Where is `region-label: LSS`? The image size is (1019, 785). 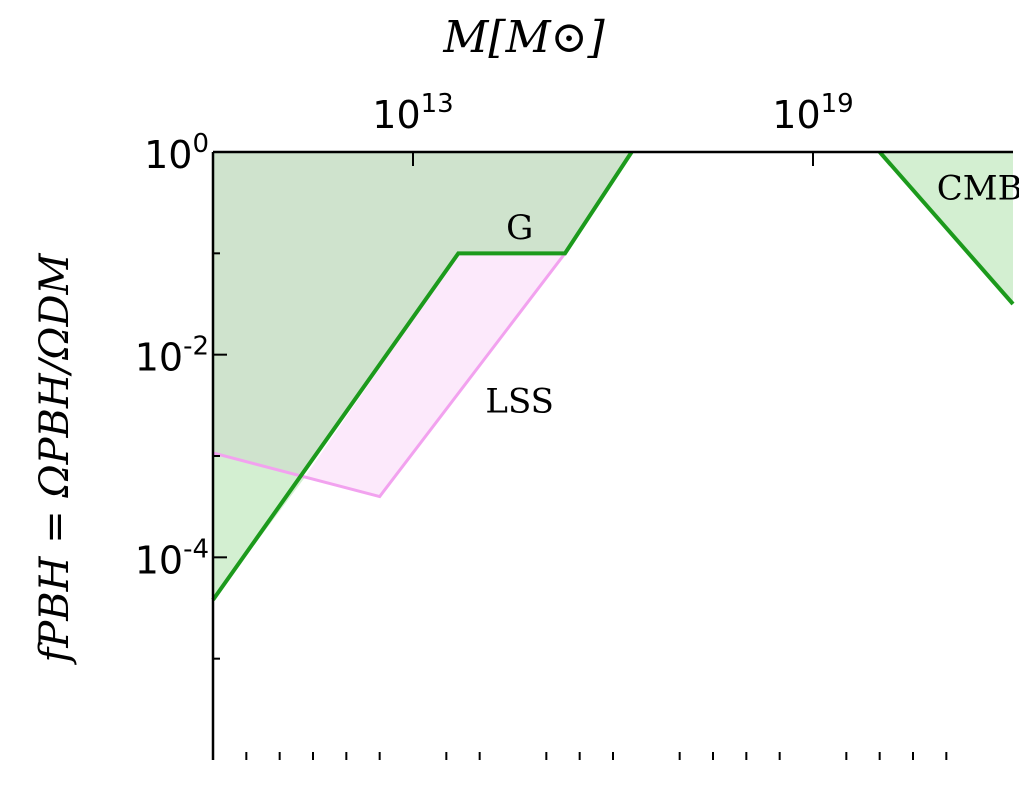
region-label: LSS is located at coordinates (519, 401).